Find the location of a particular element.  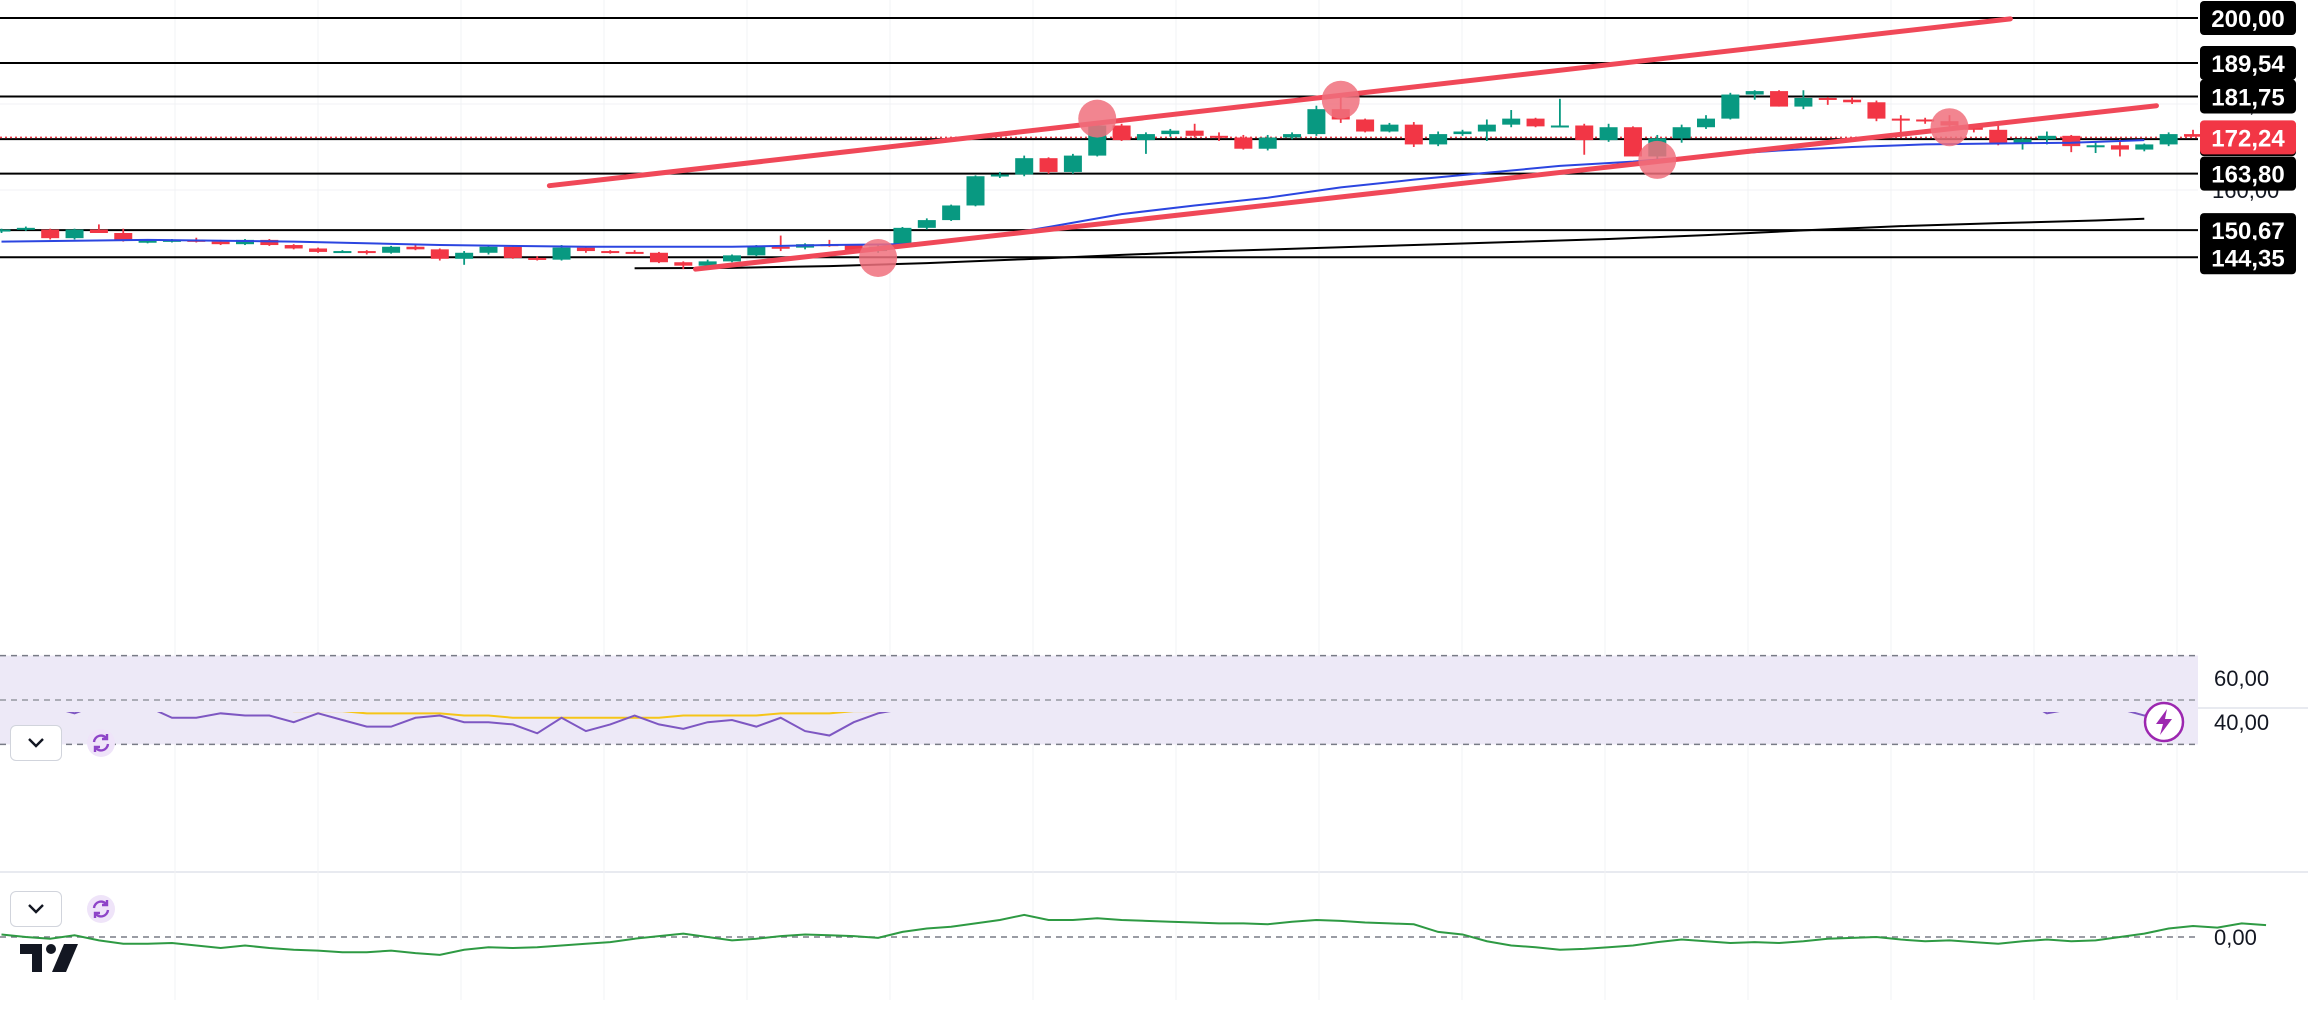

channel-lower-line is located at coordinates (1425, 187).